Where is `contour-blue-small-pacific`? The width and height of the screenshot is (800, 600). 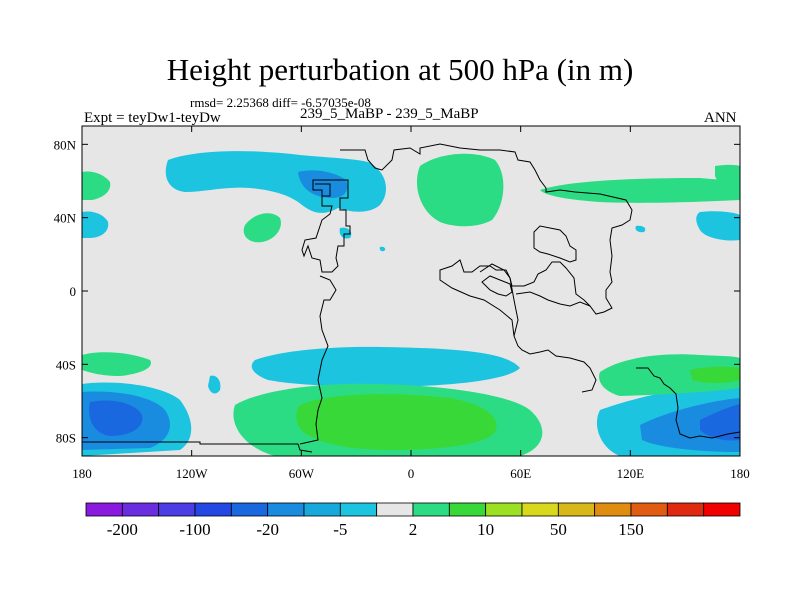
contour-blue-small-pacific is located at coordinates (345, 233).